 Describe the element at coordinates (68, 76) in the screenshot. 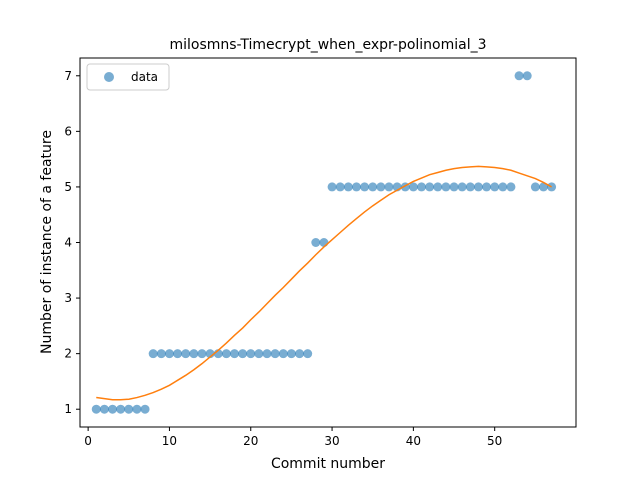

I see `y-tick-label: 7` at that location.